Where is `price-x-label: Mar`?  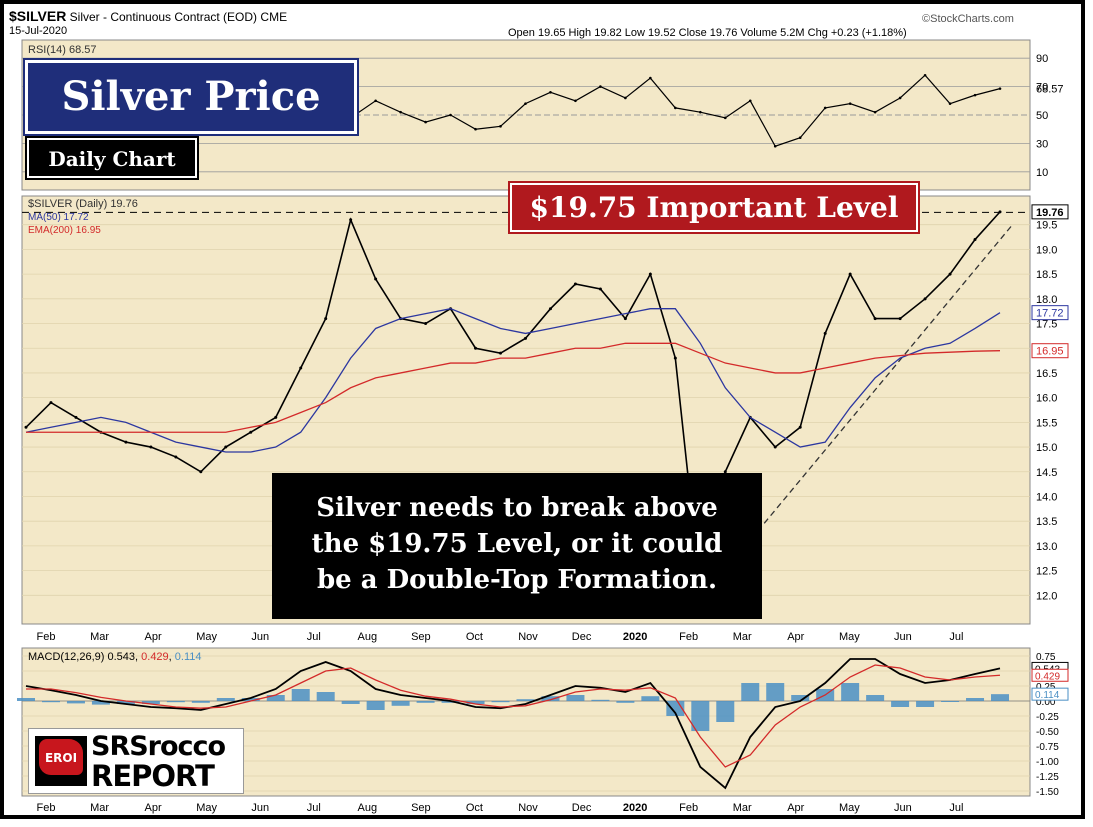
price-x-label: Mar is located at coordinates (742, 637).